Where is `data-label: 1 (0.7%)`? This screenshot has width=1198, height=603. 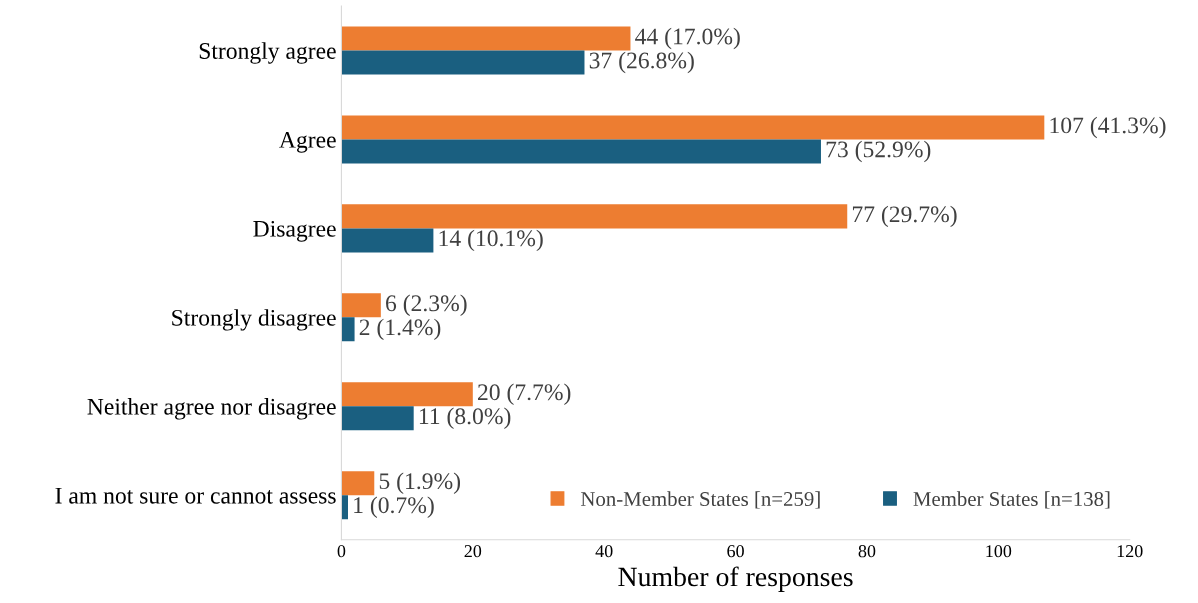
data-label: 1 (0.7%) is located at coordinates (394, 507).